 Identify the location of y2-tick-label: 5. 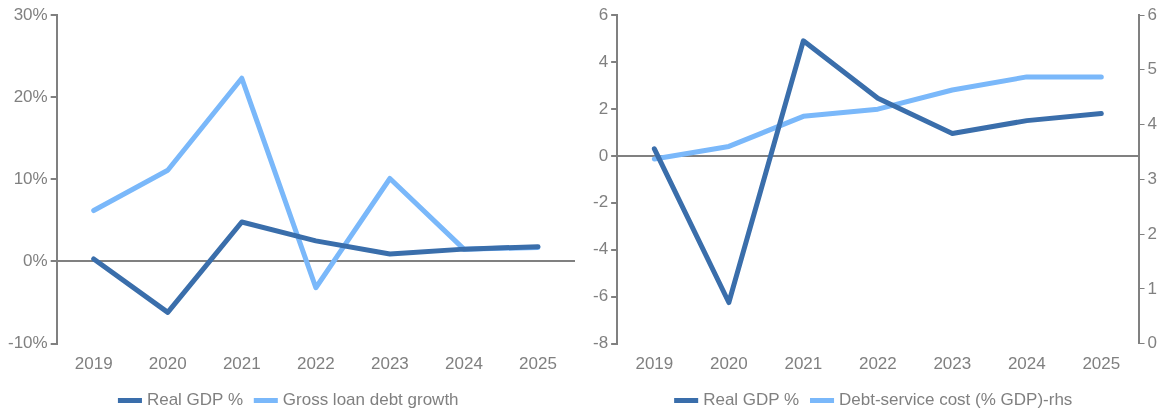
(1152, 69).